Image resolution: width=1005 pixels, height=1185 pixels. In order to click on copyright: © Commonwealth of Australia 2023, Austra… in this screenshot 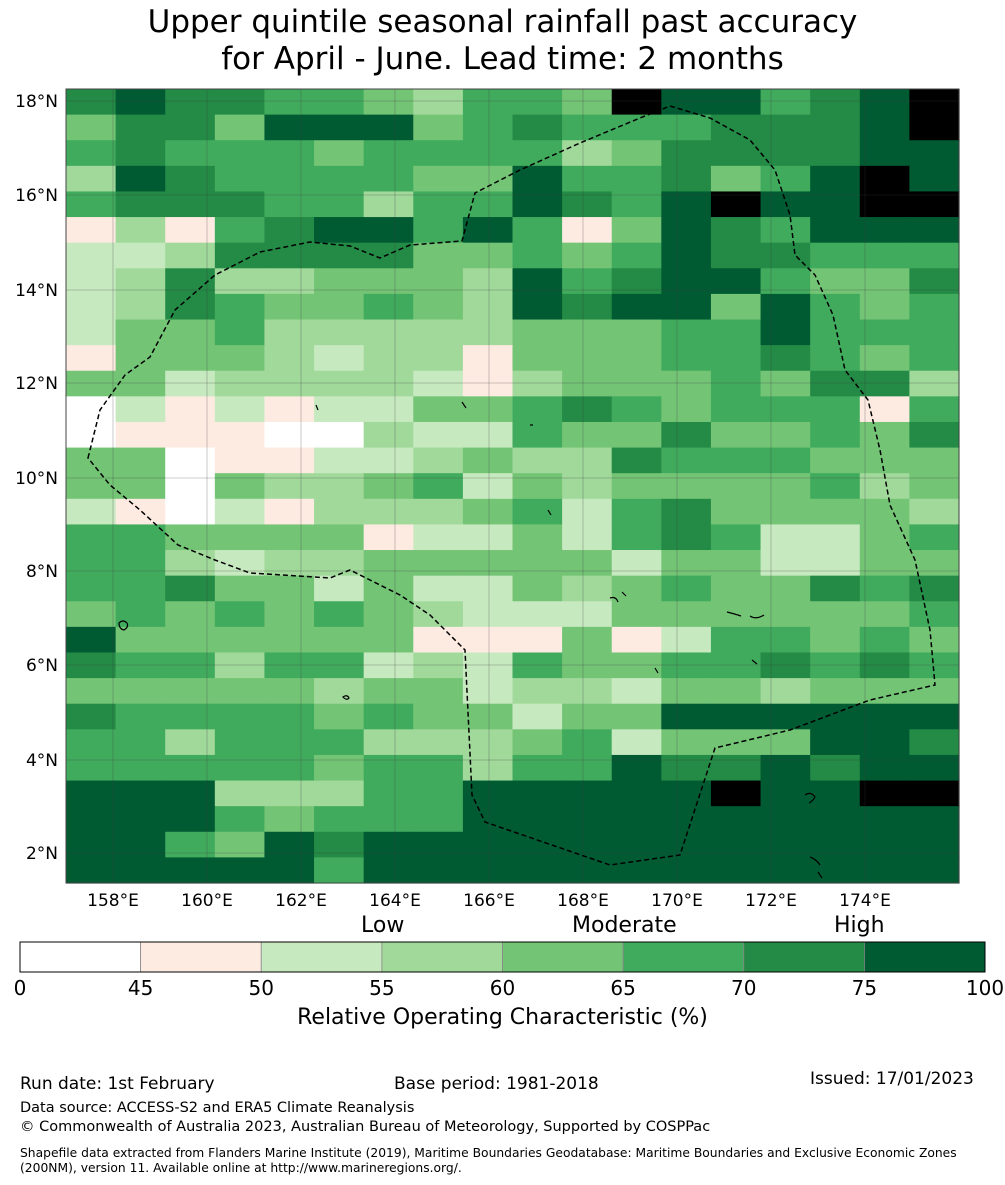, I will do `click(365, 1127)`.